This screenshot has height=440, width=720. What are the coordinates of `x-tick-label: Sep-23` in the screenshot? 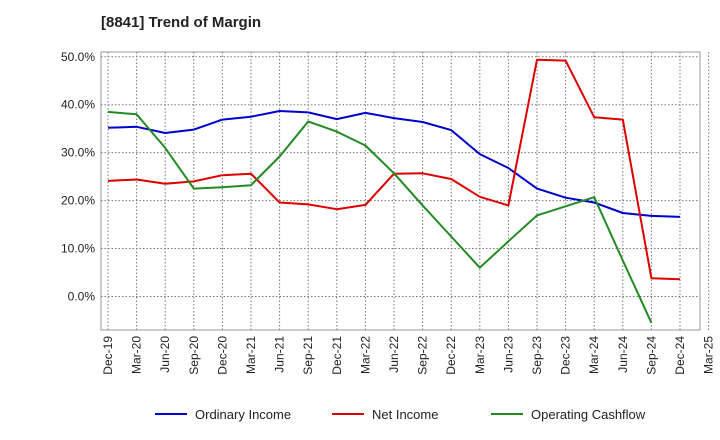 It's located at (537, 355).